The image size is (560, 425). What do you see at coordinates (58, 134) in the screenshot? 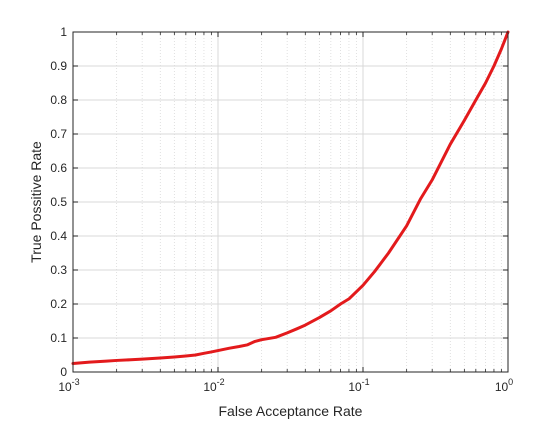
I see `y-tick-label: 0.7` at bounding box center [58, 134].